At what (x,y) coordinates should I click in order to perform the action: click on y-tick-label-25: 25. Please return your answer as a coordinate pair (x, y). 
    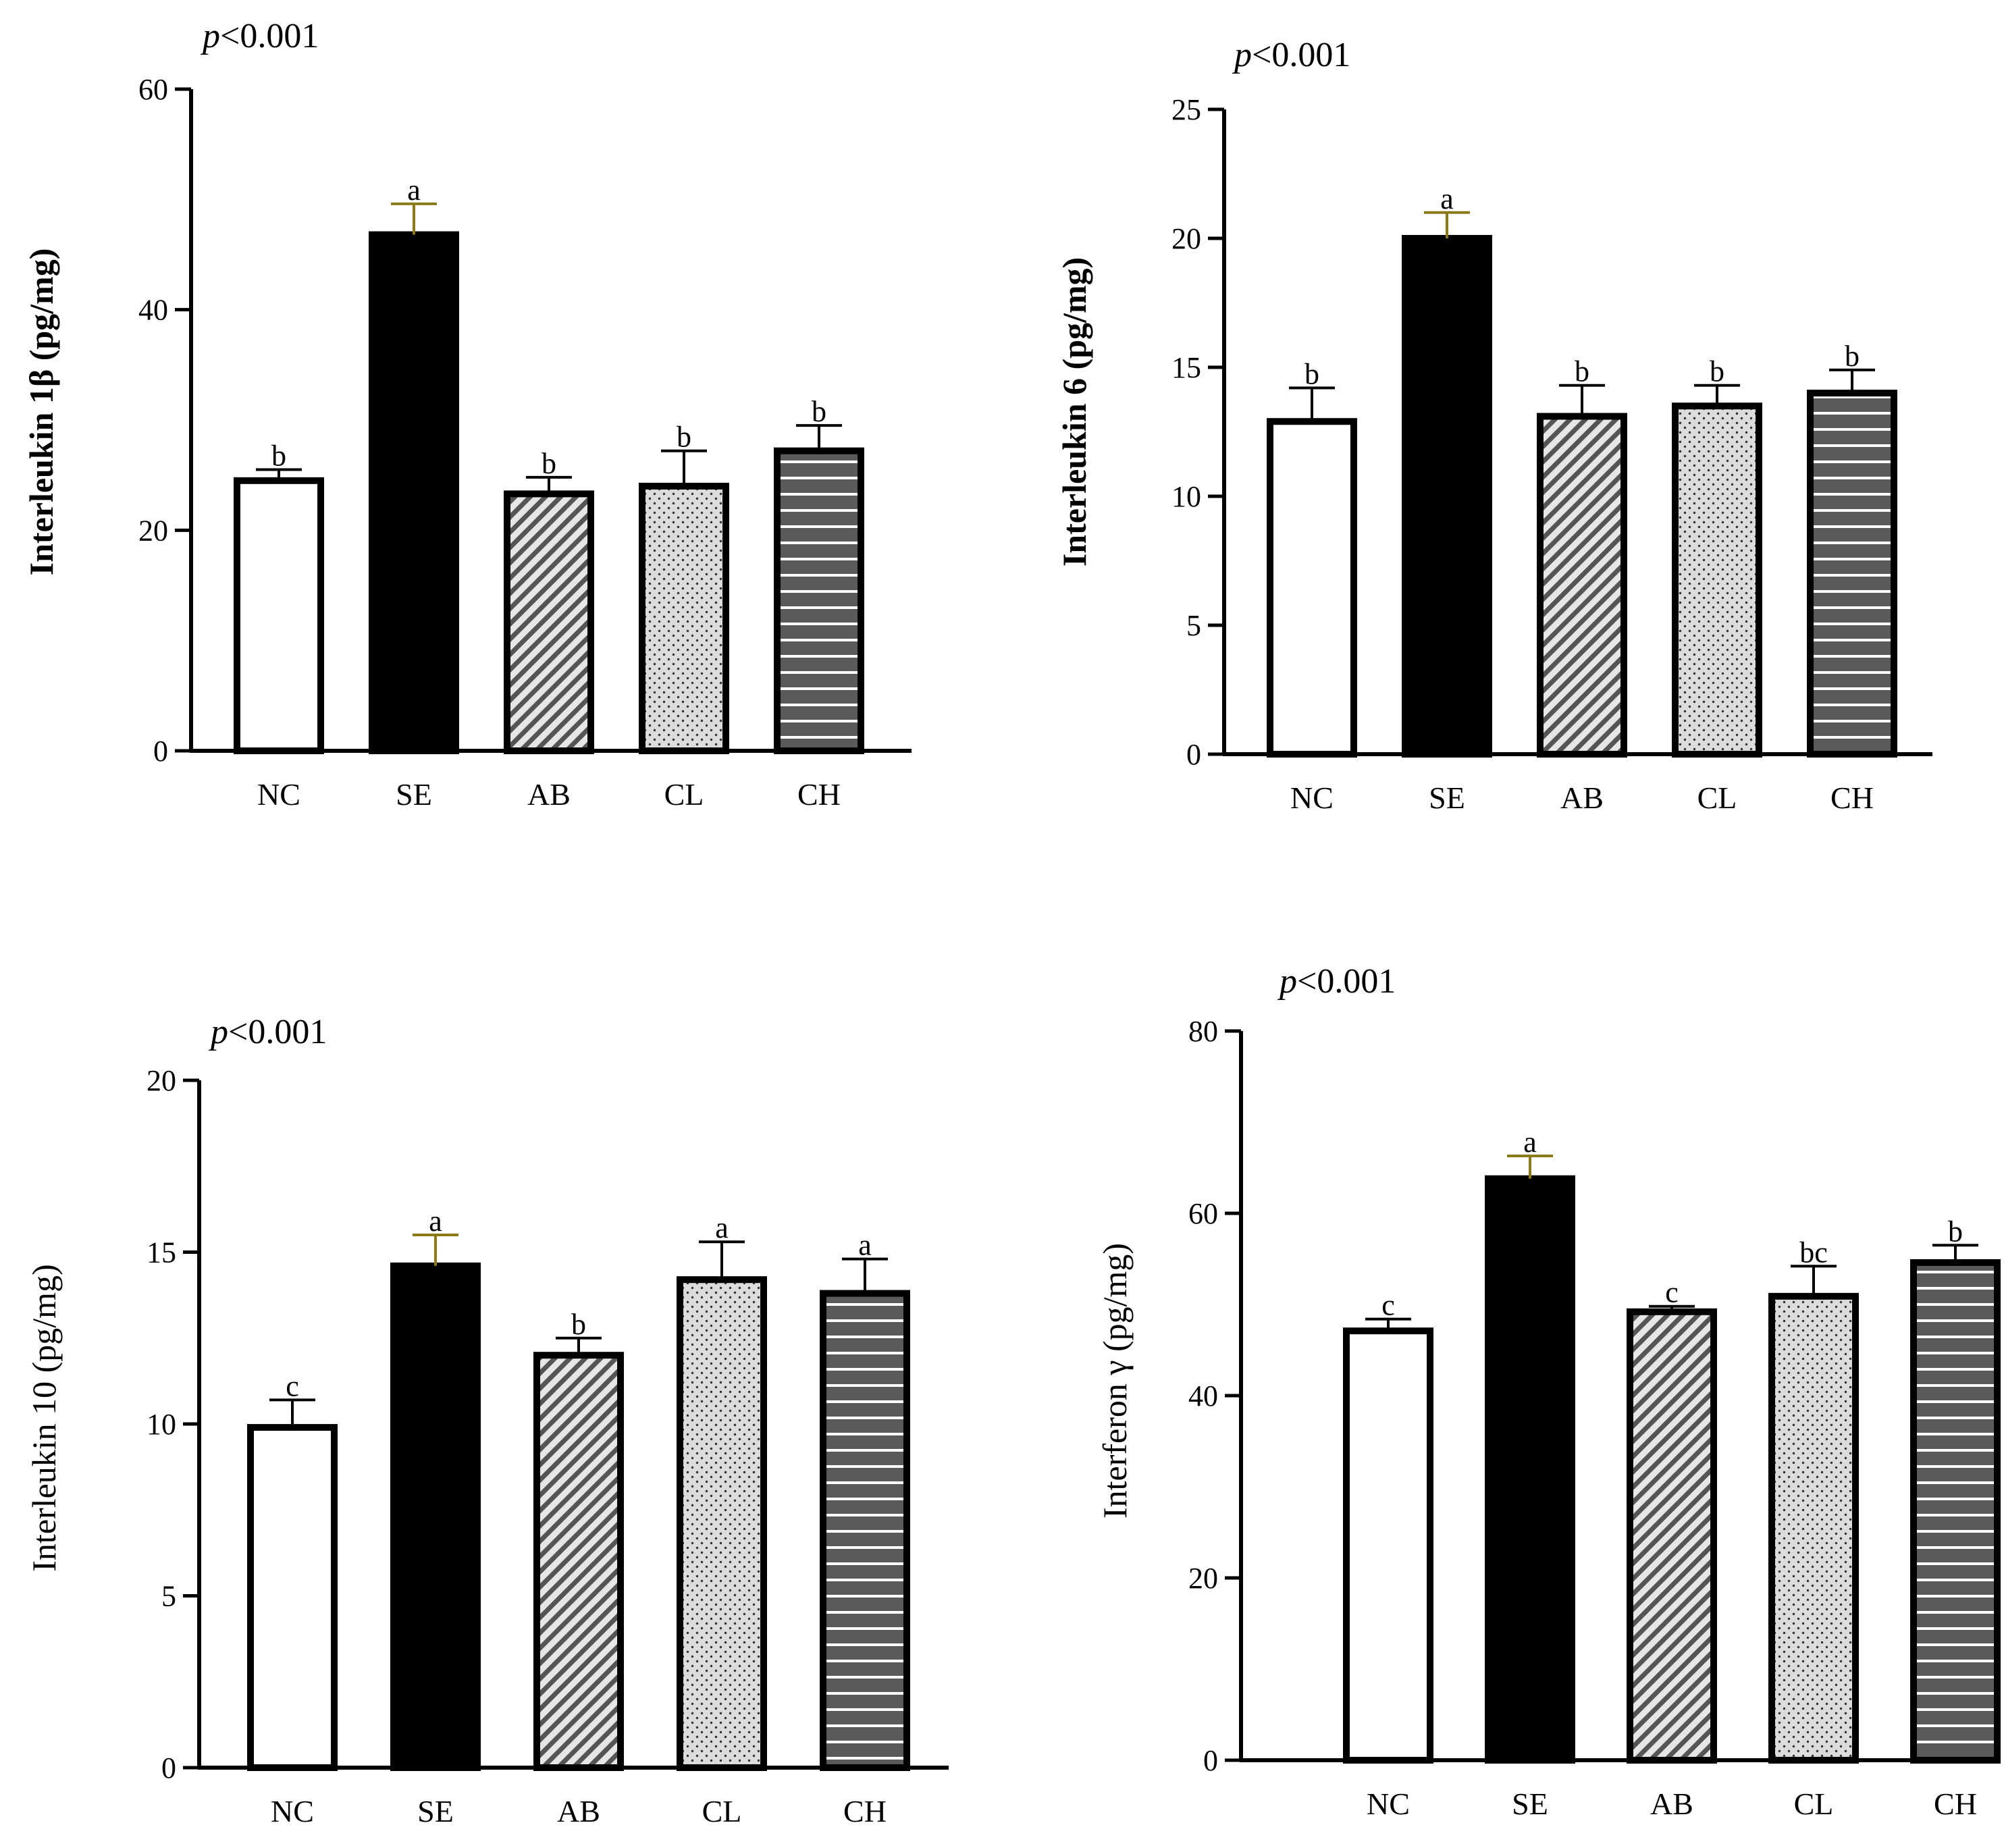
    Looking at the image, I should click on (1186, 109).